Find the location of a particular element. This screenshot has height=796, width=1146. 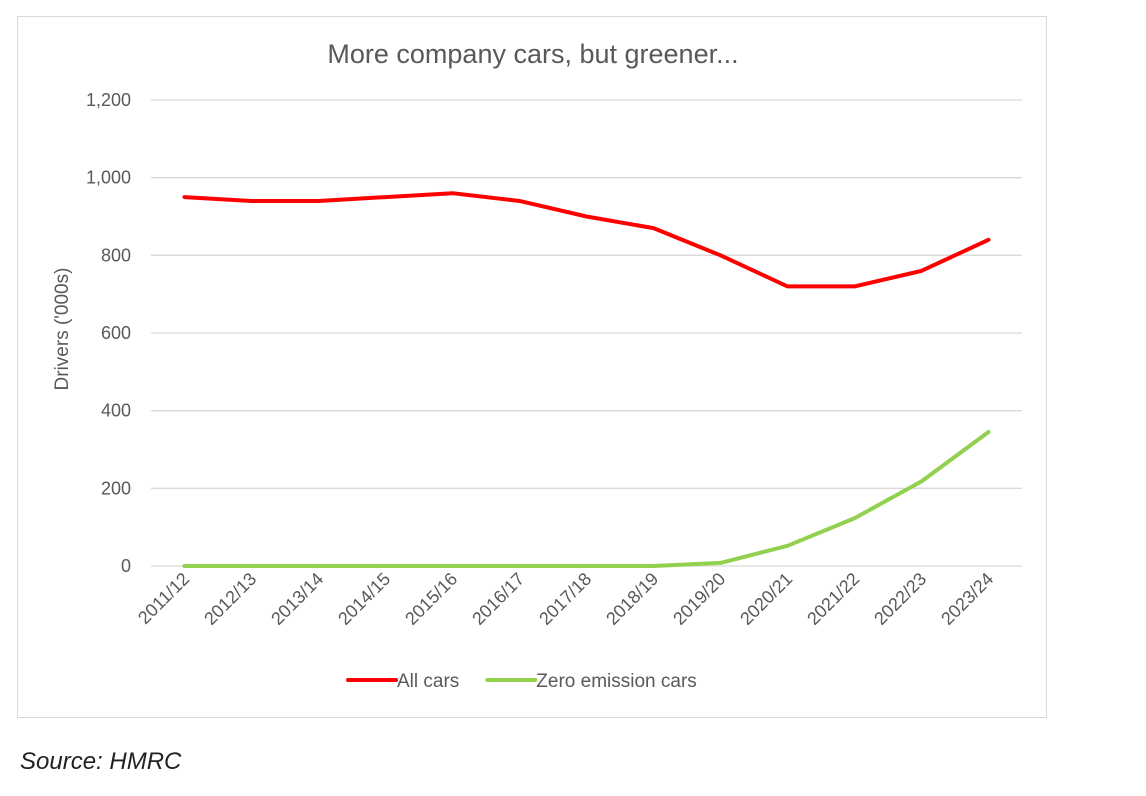

y-tick-label: 400 is located at coordinates (116, 411).